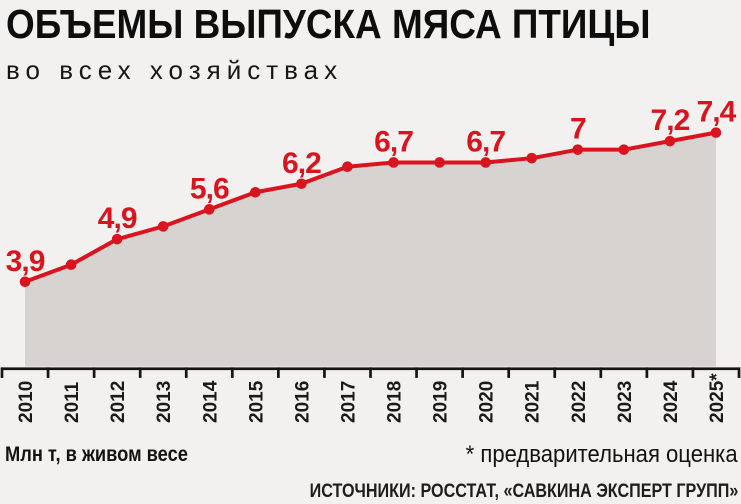 The width and height of the screenshot is (741, 504). I want to click on x-axis-tick-label: 2018, so click(395, 402).